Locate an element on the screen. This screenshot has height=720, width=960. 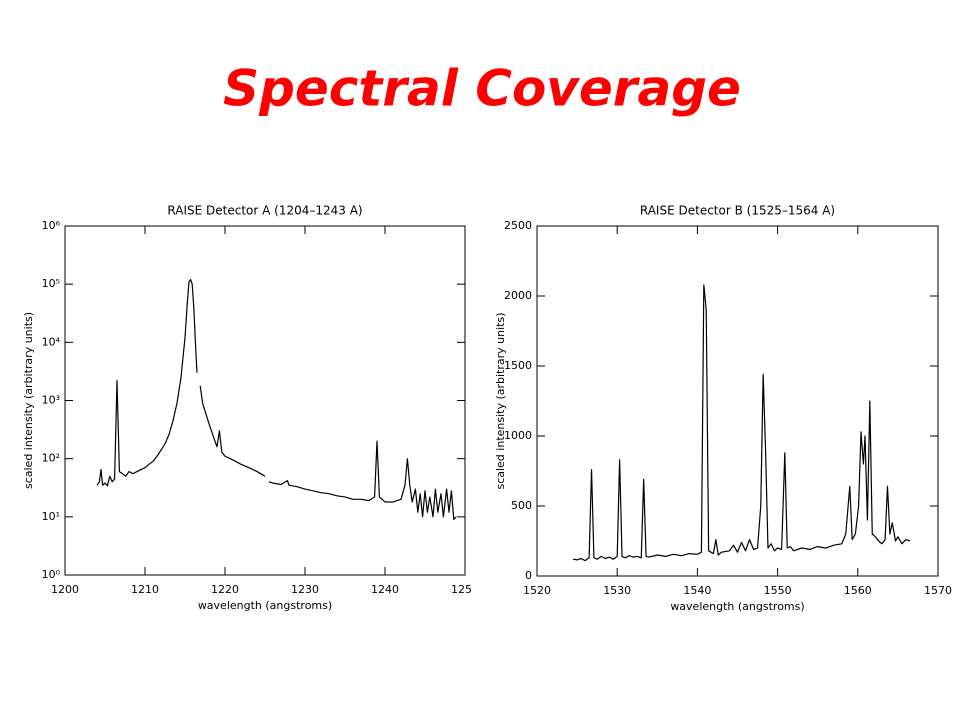
chart-title: RAISE Detector B (1525–1564 A) is located at coordinates (737, 211).